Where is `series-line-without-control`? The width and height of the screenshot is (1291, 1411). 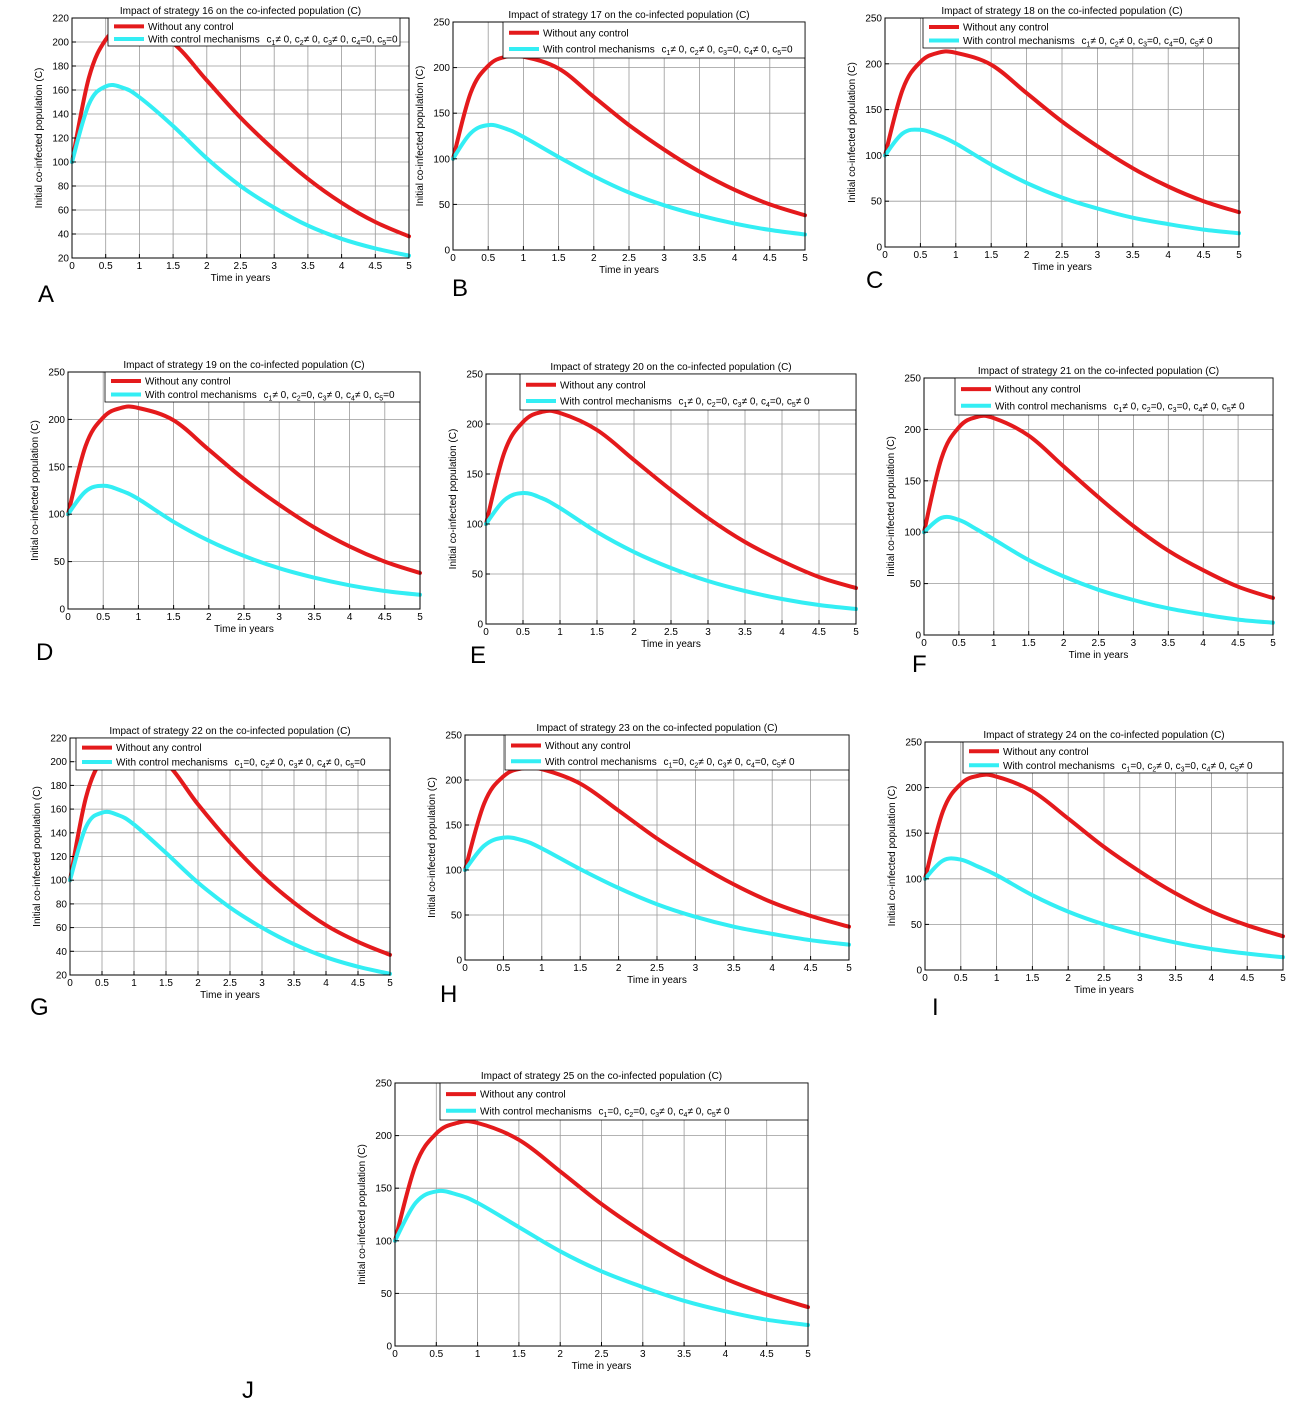
series-line-without-control is located at coordinates (1104, 855).